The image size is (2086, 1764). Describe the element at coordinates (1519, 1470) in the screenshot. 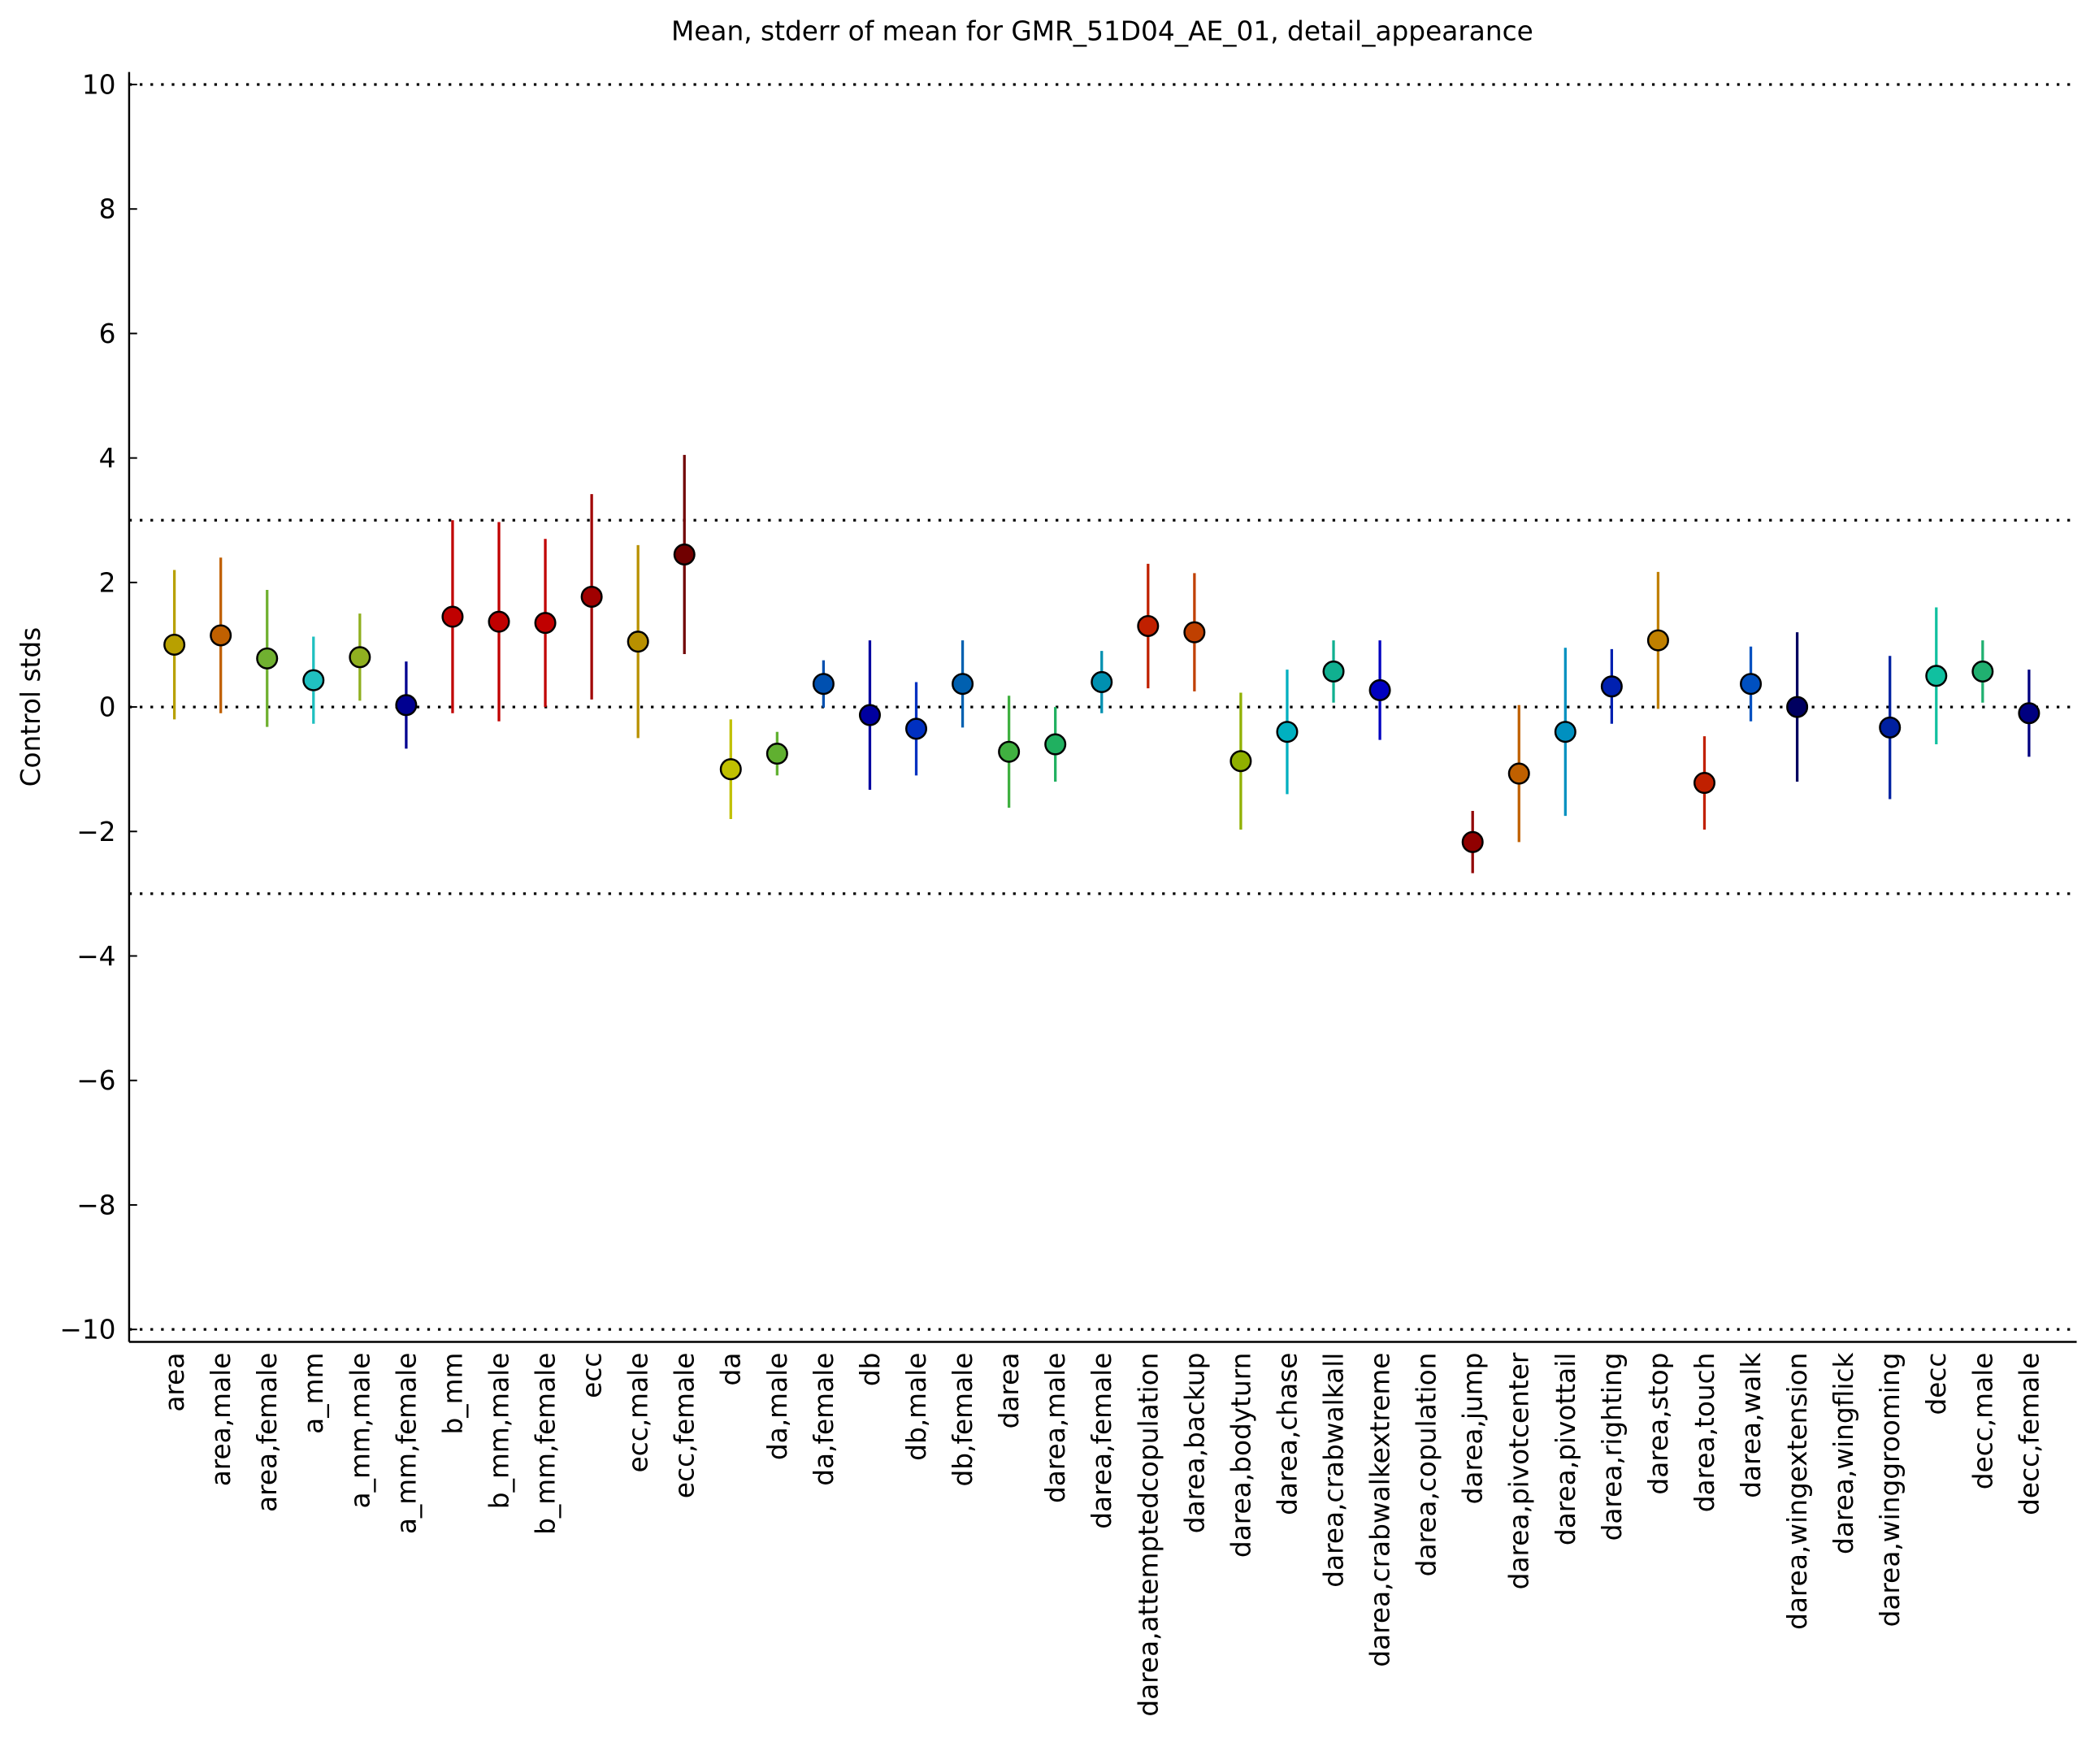

I see `x-tick-label: darea,pivotcenter` at that location.